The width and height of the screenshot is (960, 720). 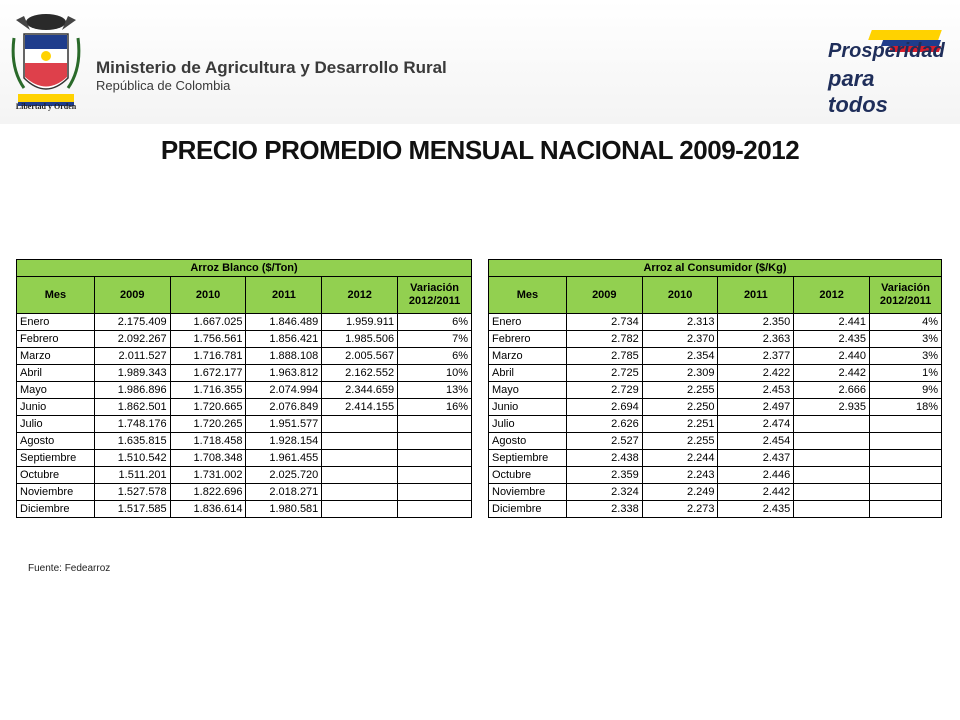 I want to click on value-cell: 1.986.896, so click(x=132, y=390).